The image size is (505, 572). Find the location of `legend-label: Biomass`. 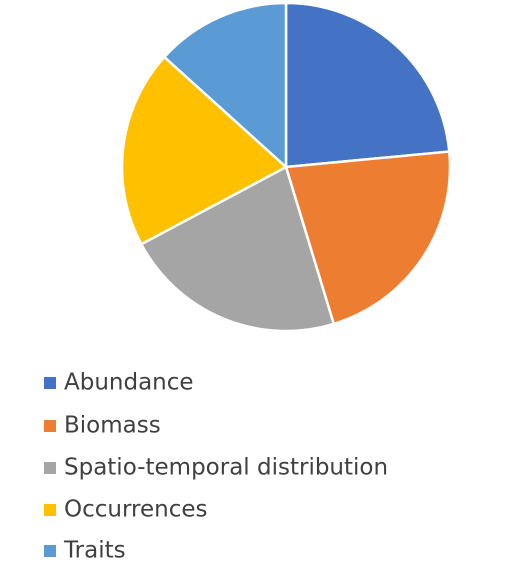

legend-label: Biomass is located at coordinates (112, 426).